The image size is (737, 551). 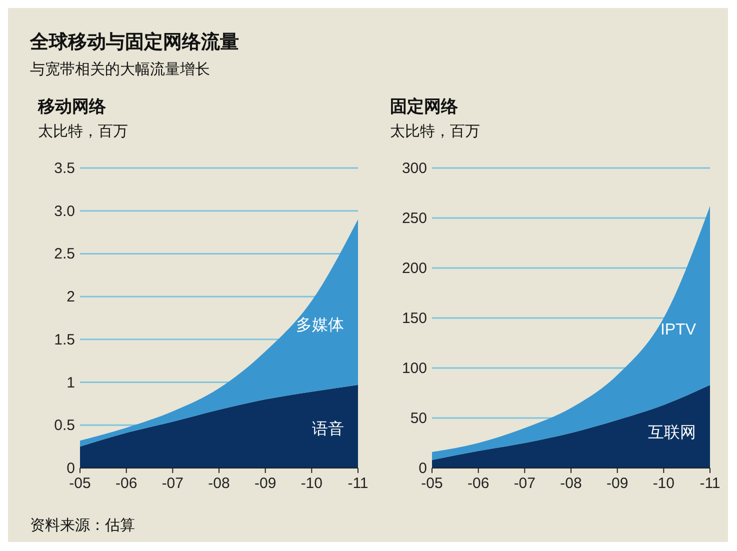 What do you see at coordinates (678, 330) in the screenshot?
I see `series-label: IPTV` at bounding box center [678, 330].